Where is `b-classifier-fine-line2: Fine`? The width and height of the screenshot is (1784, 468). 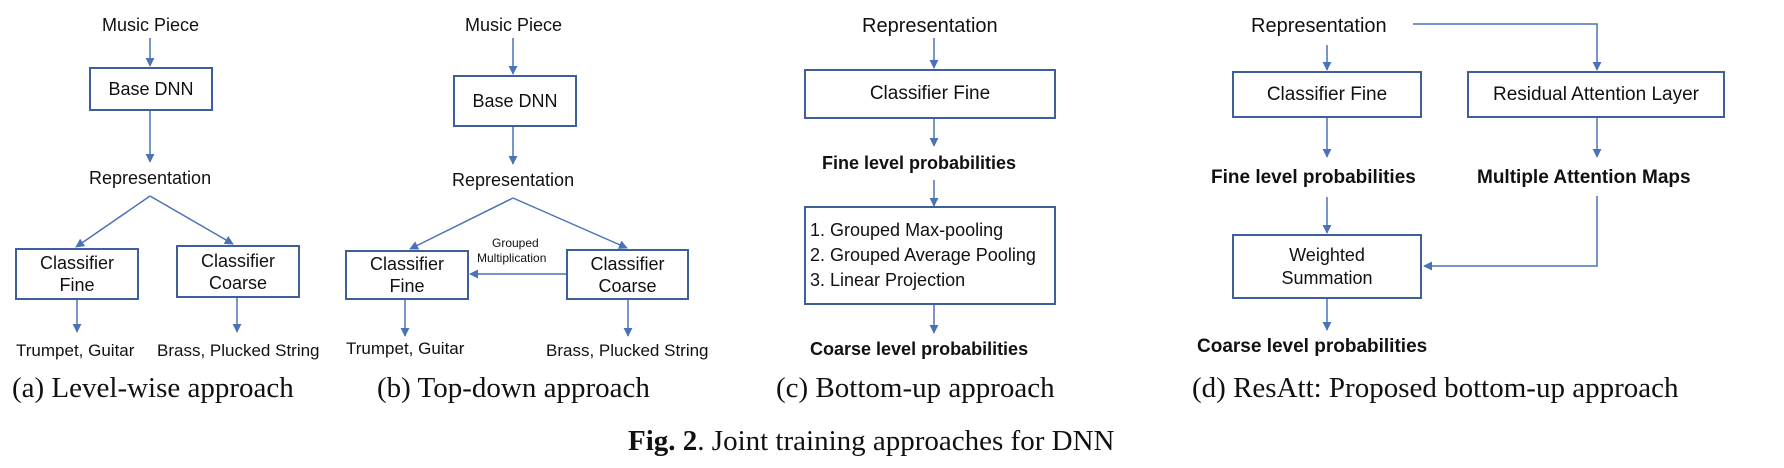
b-classifier-fine-line2: Fine is located at coordinates (407, 286).